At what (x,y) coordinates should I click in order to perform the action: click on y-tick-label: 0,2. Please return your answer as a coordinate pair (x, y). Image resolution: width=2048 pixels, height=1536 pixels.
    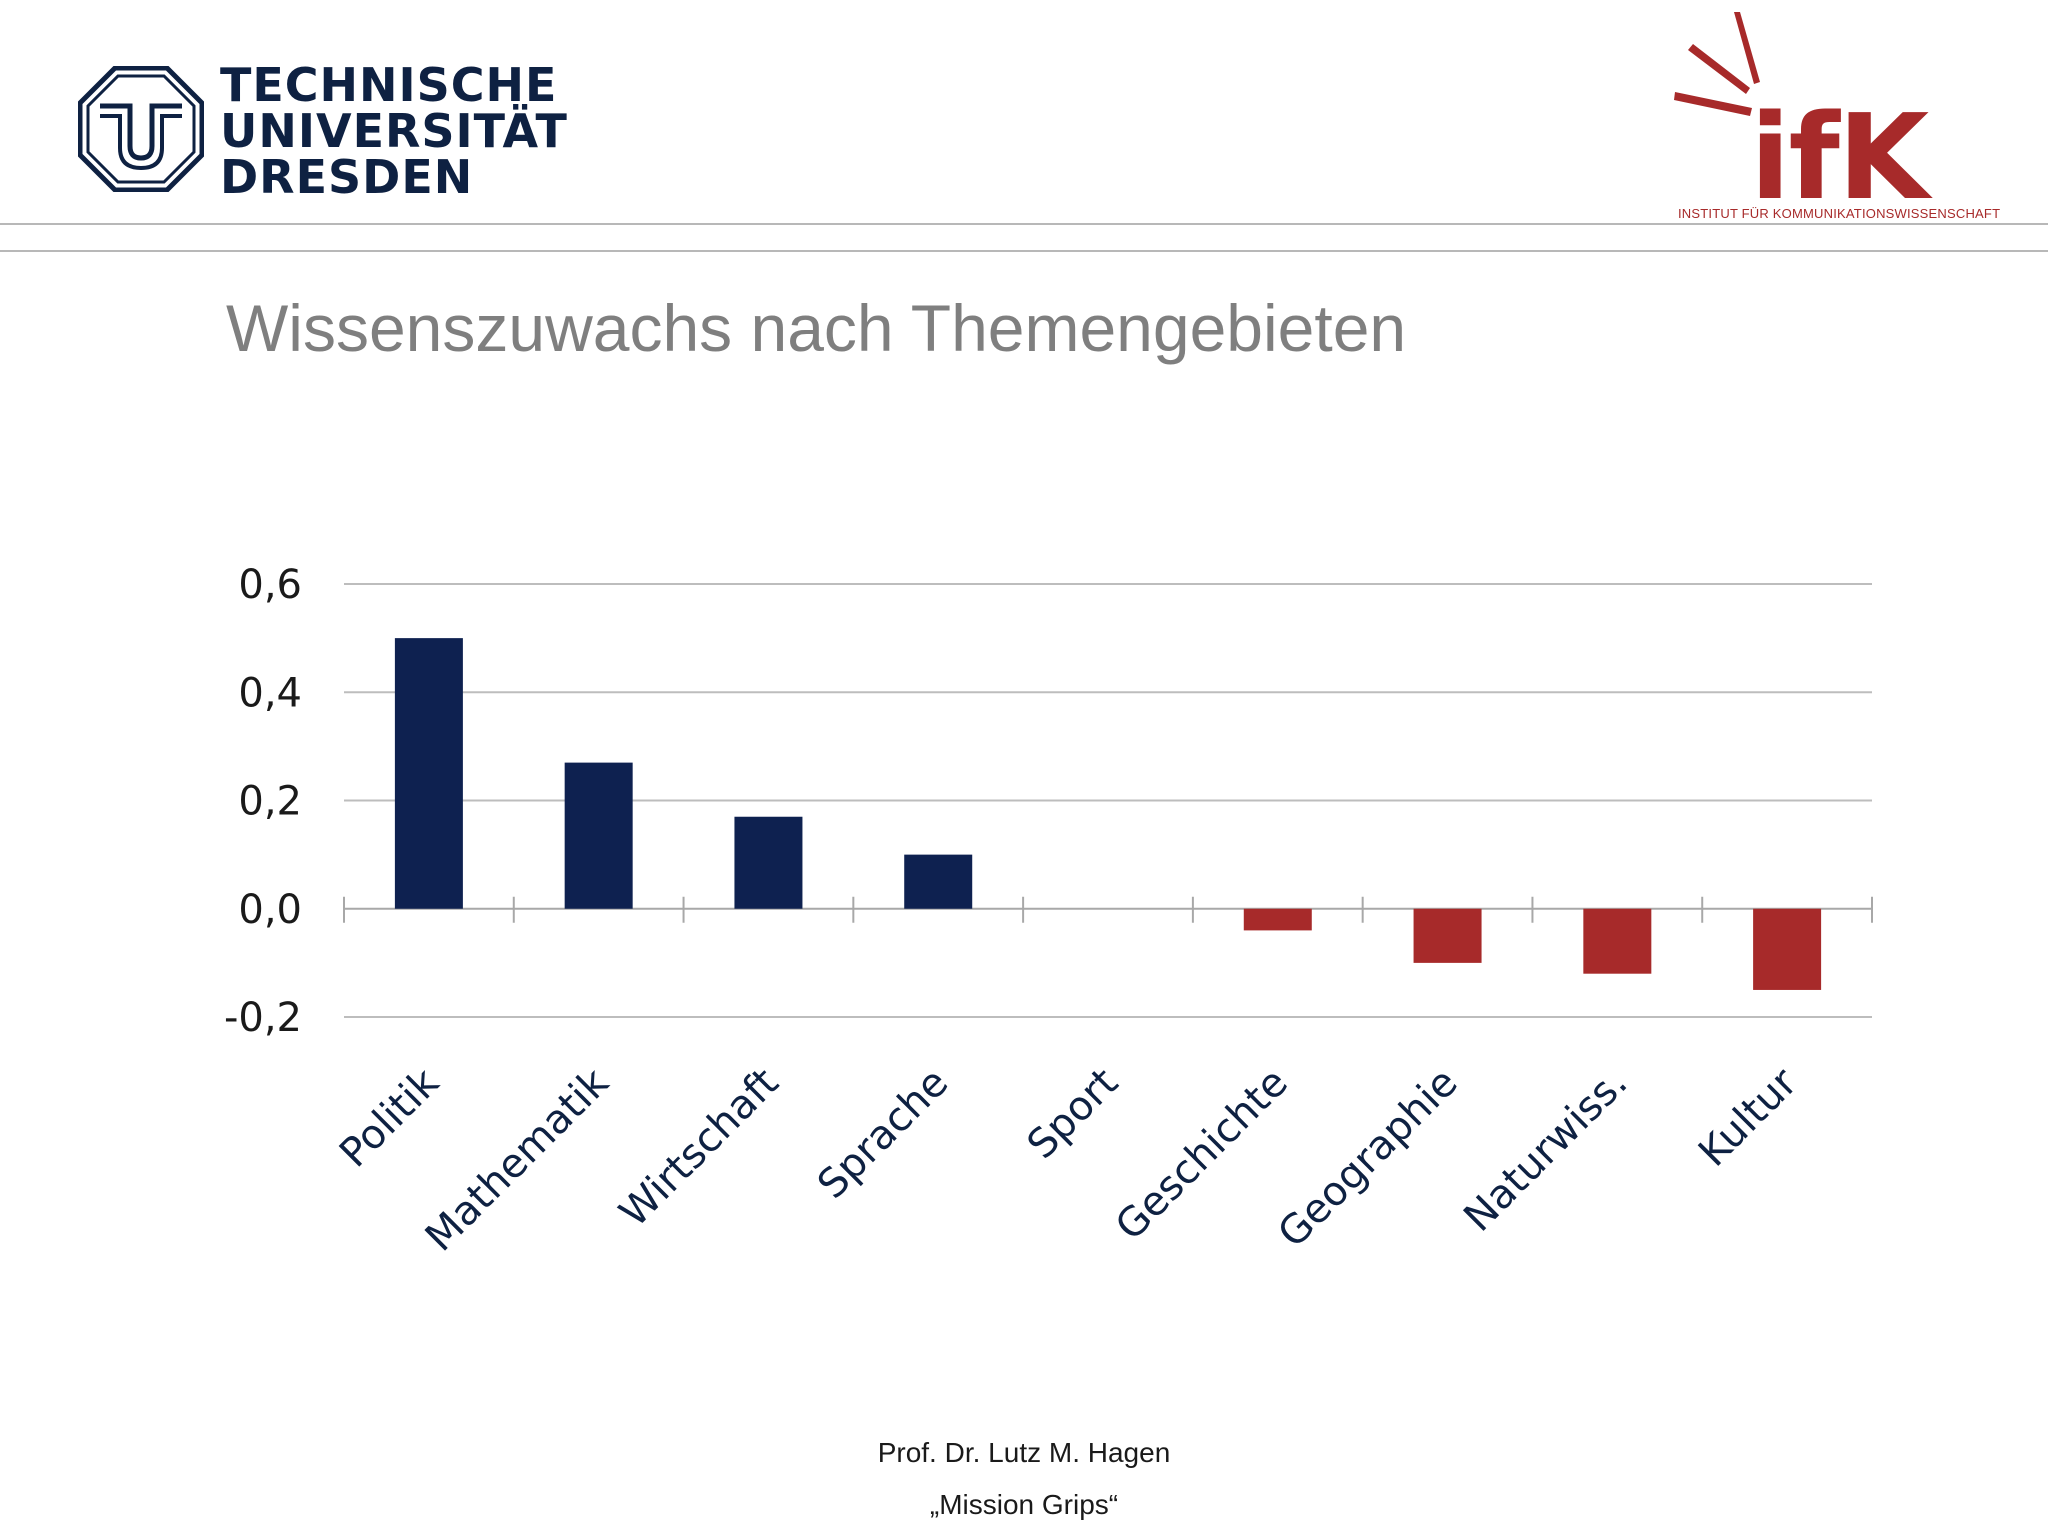
    Looking at the image, I should click on (270, 802).